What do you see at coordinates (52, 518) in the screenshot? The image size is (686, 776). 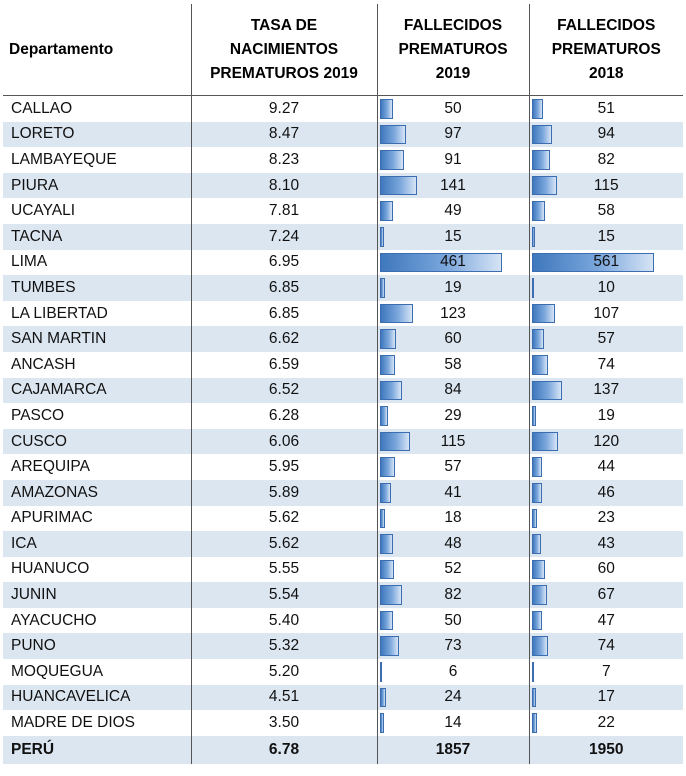 I see `department-cell: APURIMAC` at bounding box center [52, 518].